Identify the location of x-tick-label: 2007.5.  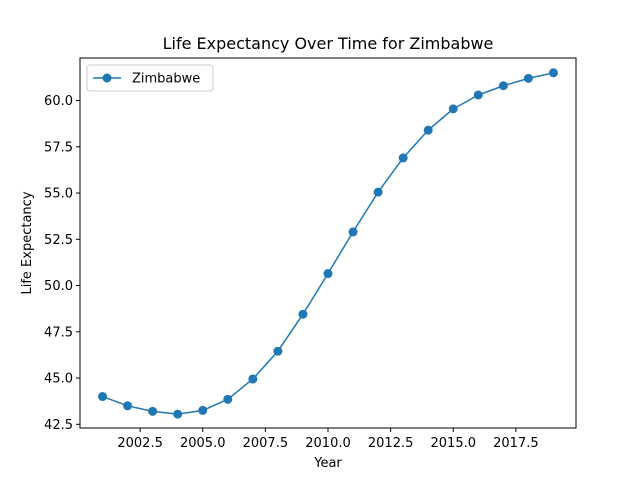
(266, 443).